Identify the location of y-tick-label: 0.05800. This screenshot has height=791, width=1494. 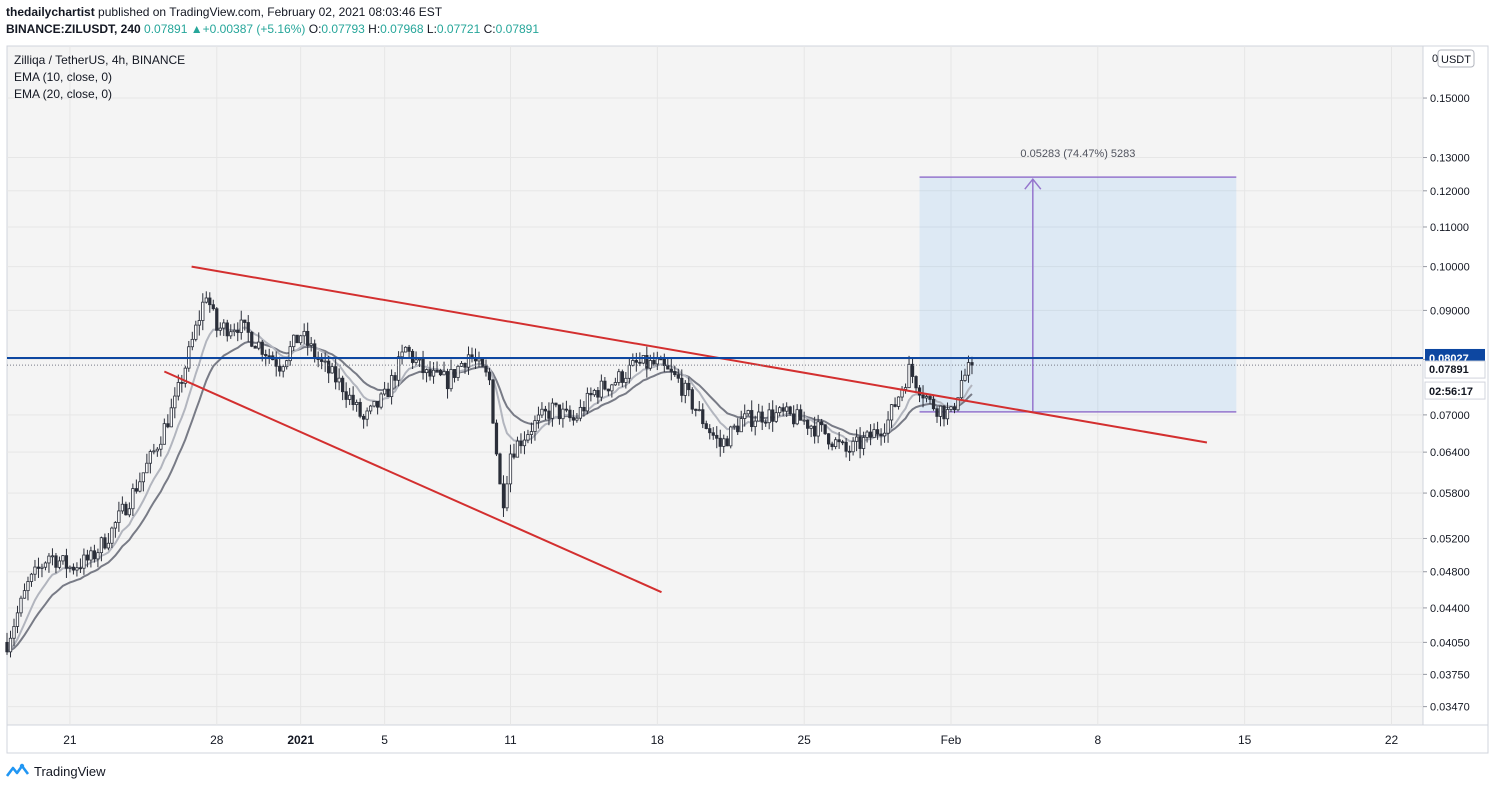
(1450, 494).